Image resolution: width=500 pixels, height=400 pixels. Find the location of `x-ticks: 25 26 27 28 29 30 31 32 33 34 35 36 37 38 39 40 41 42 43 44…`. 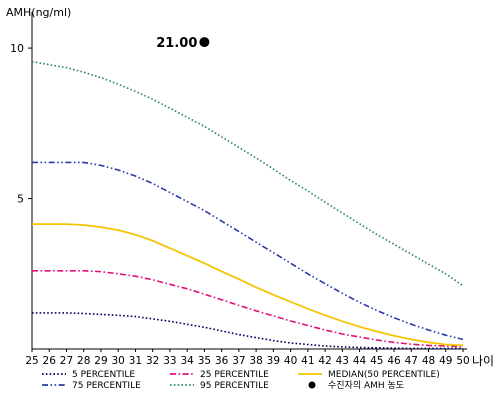

x-ticks: 25 26 27 28 29 30 31 32 33 34 35 36 37 38 39 40 41 42 43 44… is located at coordinates (247, 358).